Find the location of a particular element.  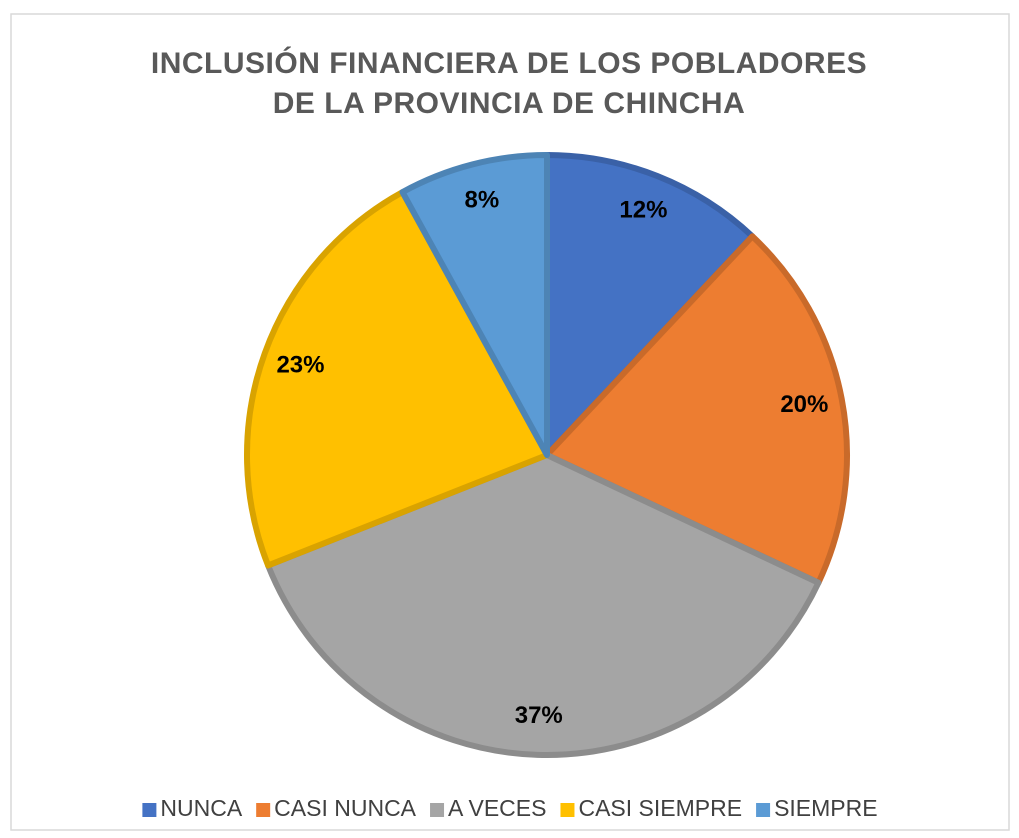

data-label: 12% is located at coordinates (643, 210).